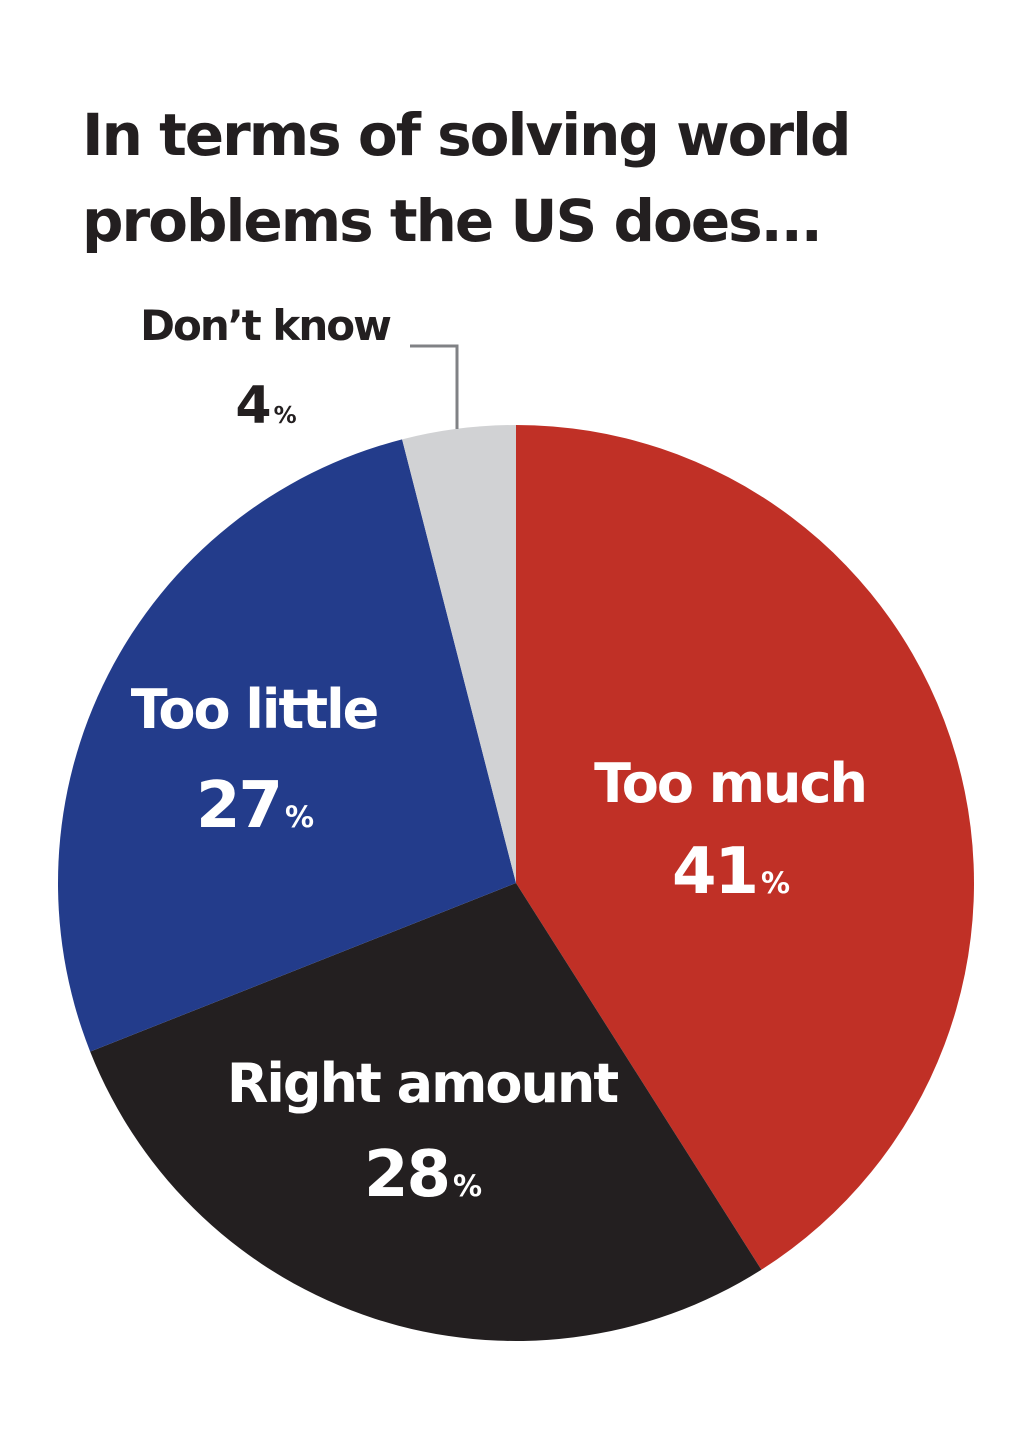 The height and width of the screenshot is (1443, 1034). Describe the element at coordinates (422, 1083) in the screenshot. I see `slice-label-right-amount: Right amount` at that location.